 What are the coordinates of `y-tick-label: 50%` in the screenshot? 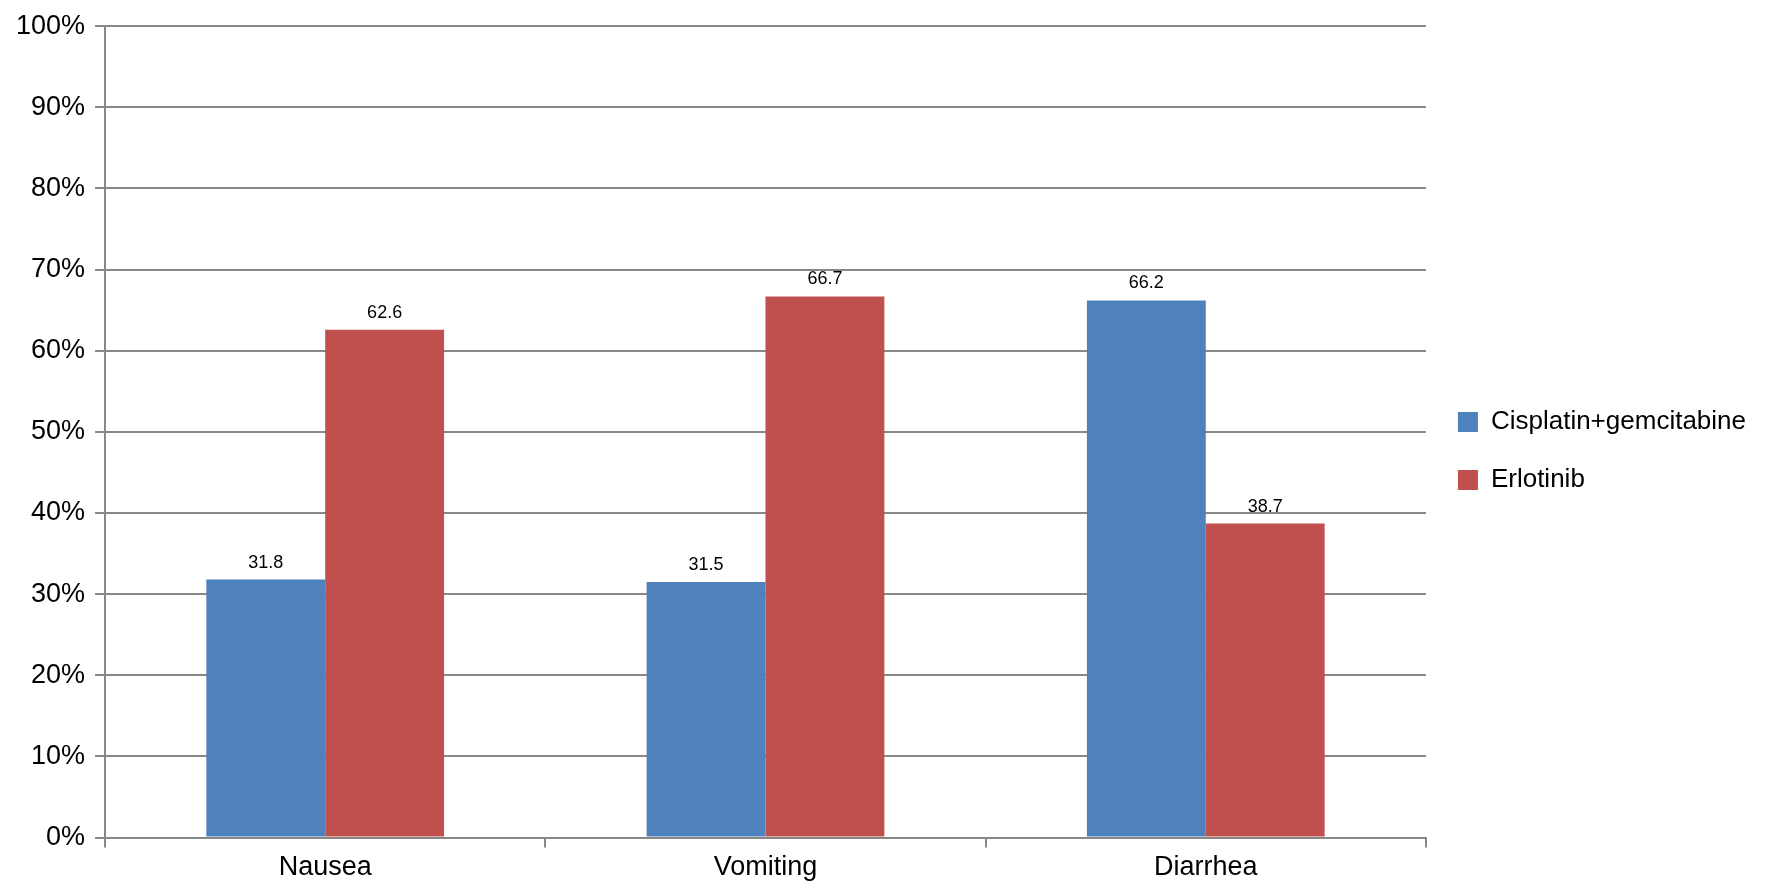 It's located at (58, 430).